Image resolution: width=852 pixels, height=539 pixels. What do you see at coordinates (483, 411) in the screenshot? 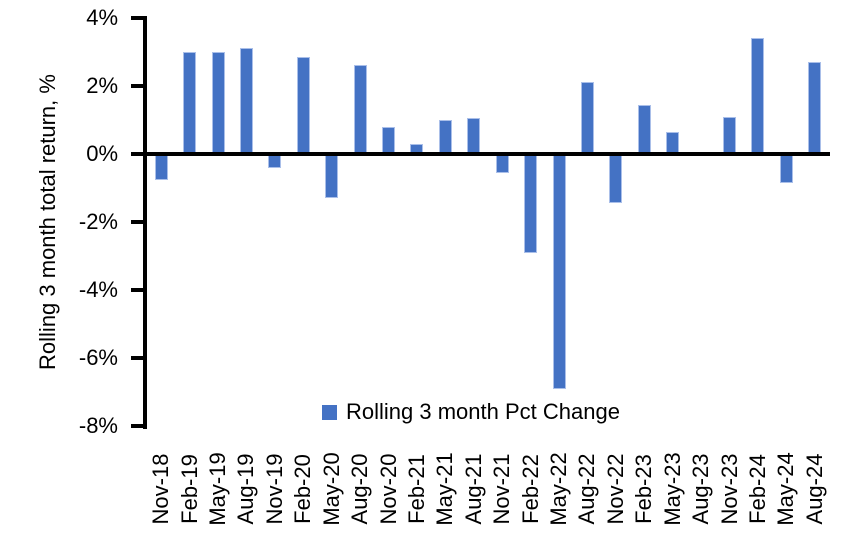
I see `legend-label: Rolling 3 month Pct Change` at bounding box center [483, 411].